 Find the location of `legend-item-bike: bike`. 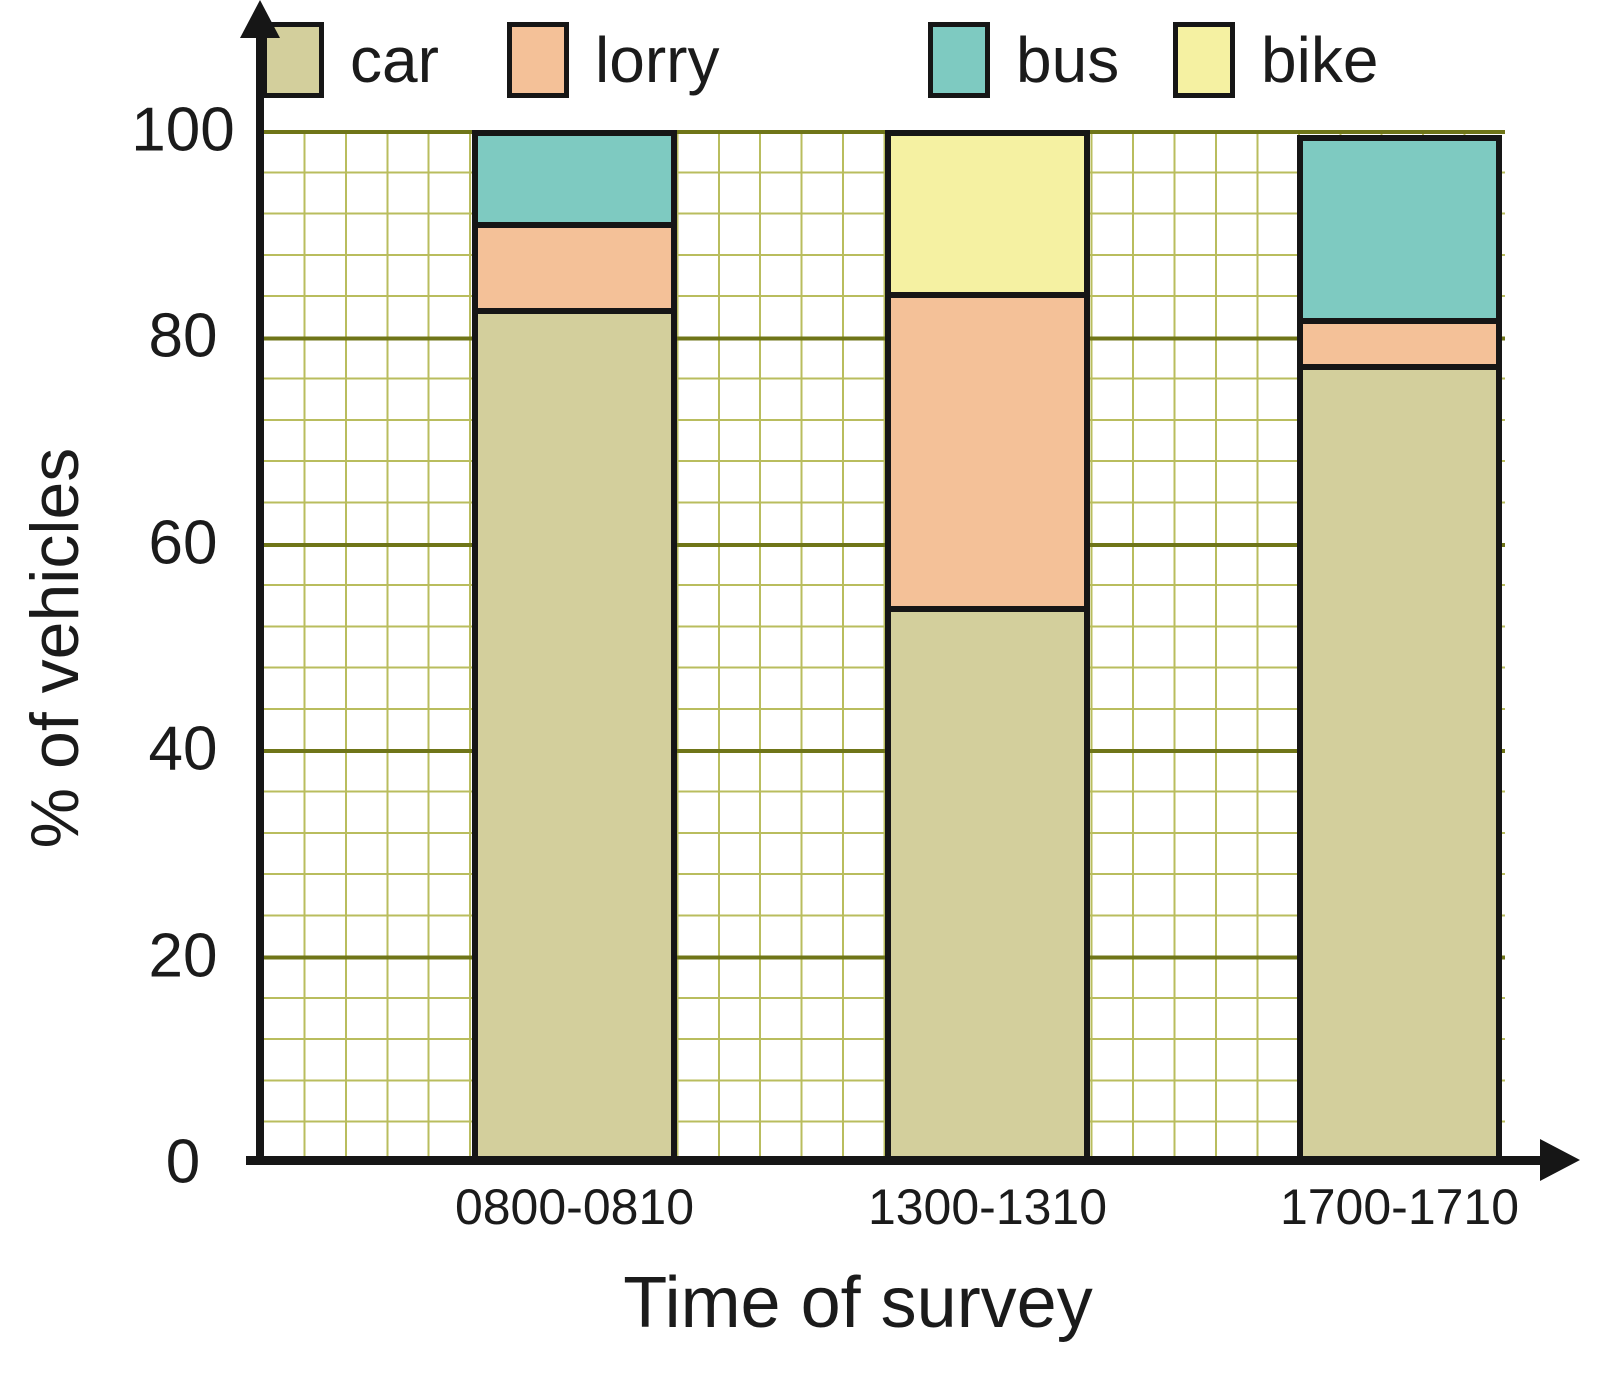

legend-item-bike: bike is located at coordinates (1275, 60).